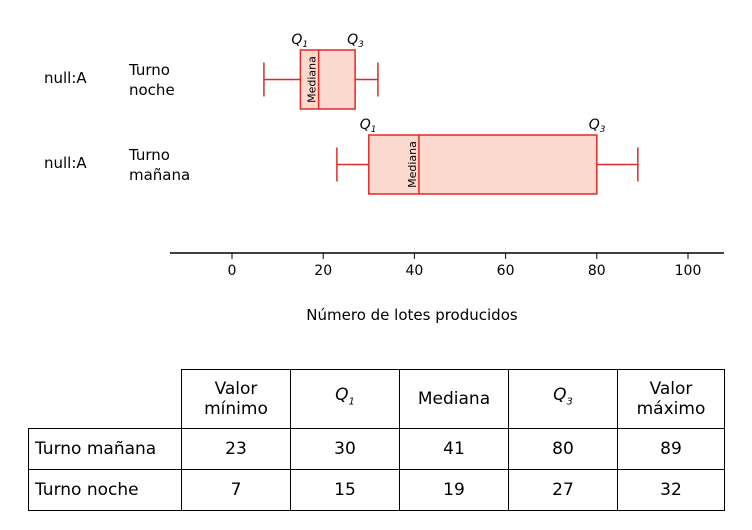 The image size is (752, 530). I want to click on x-tick-label: 0, so click(232, 271).